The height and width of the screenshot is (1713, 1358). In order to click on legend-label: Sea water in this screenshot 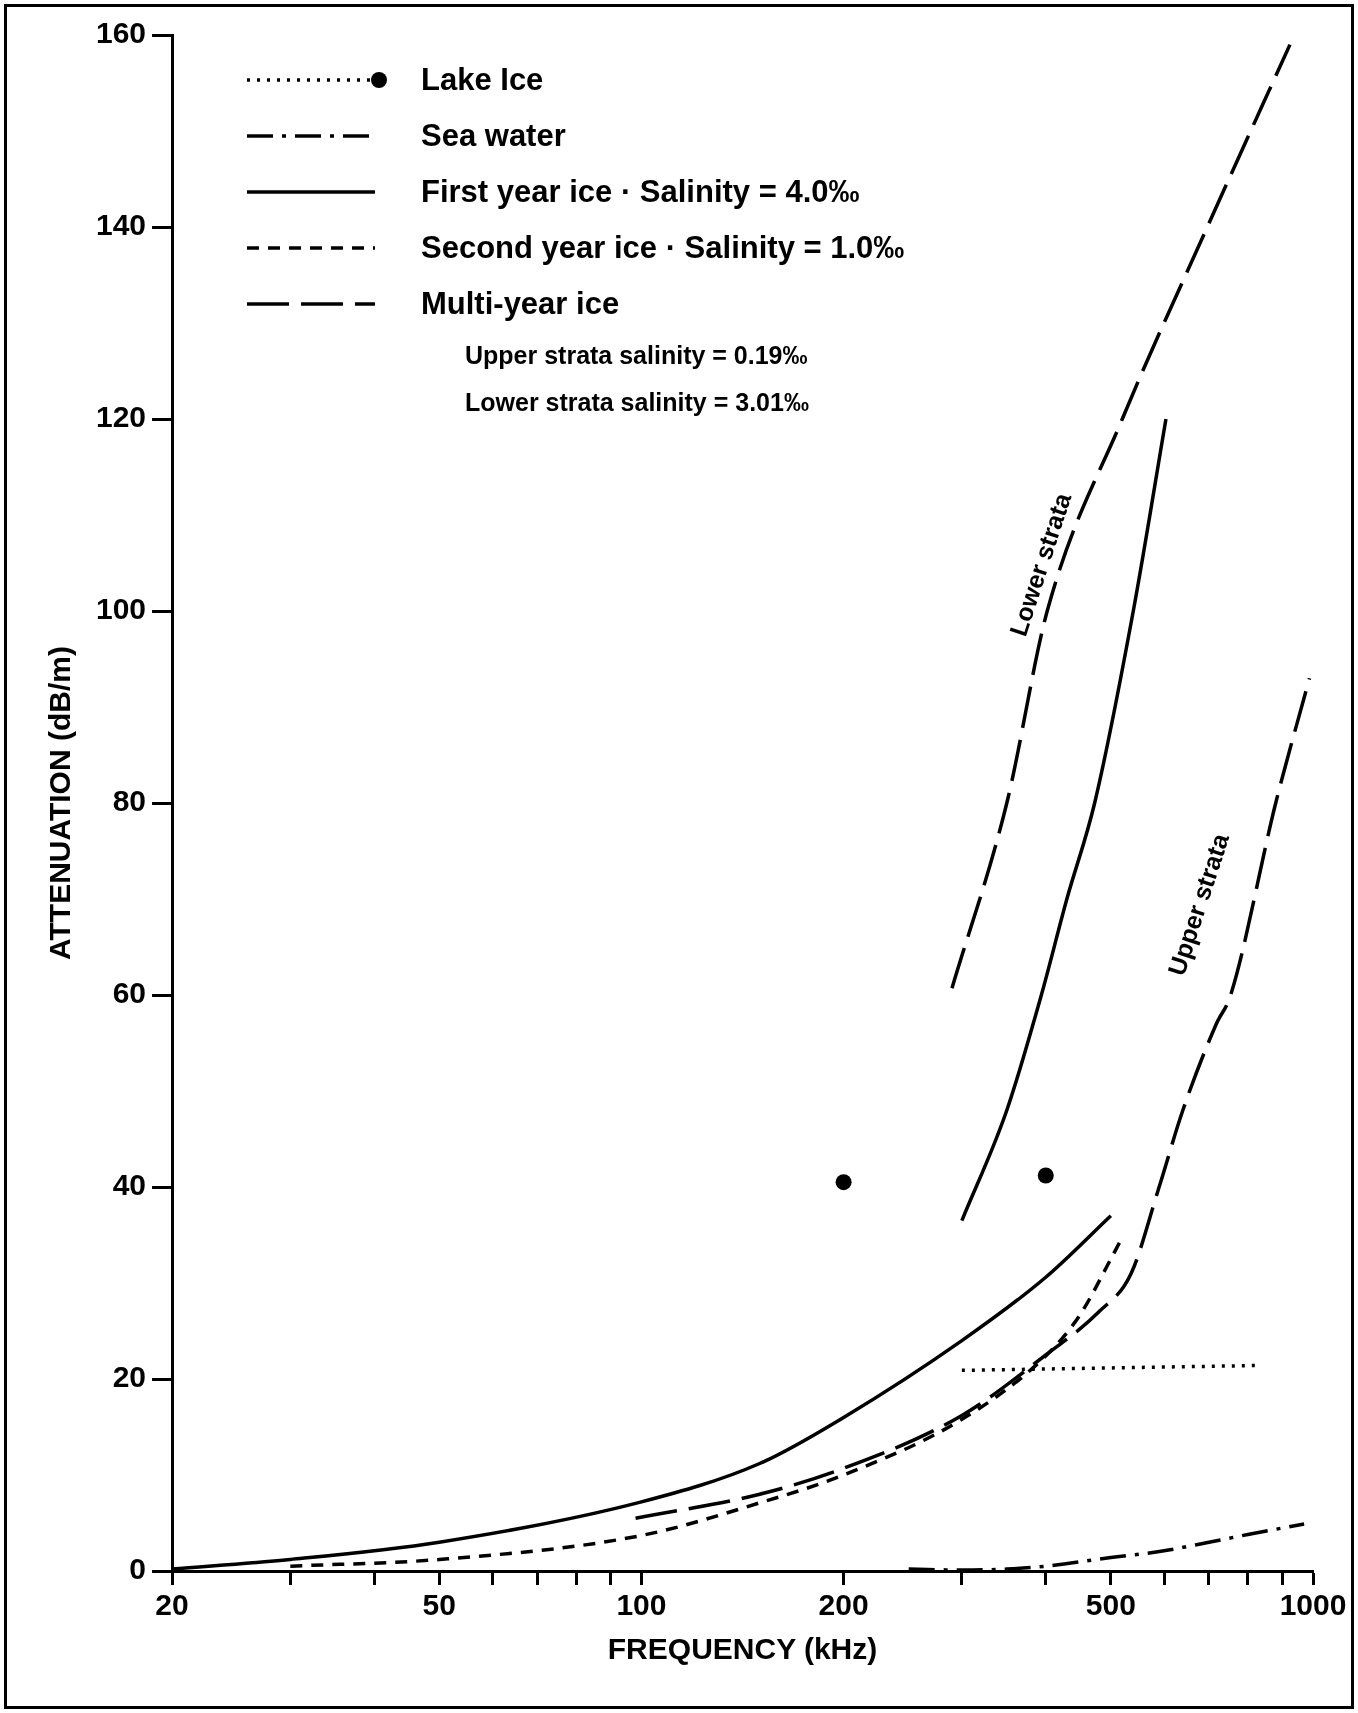, I will do `click(493, 136)`.